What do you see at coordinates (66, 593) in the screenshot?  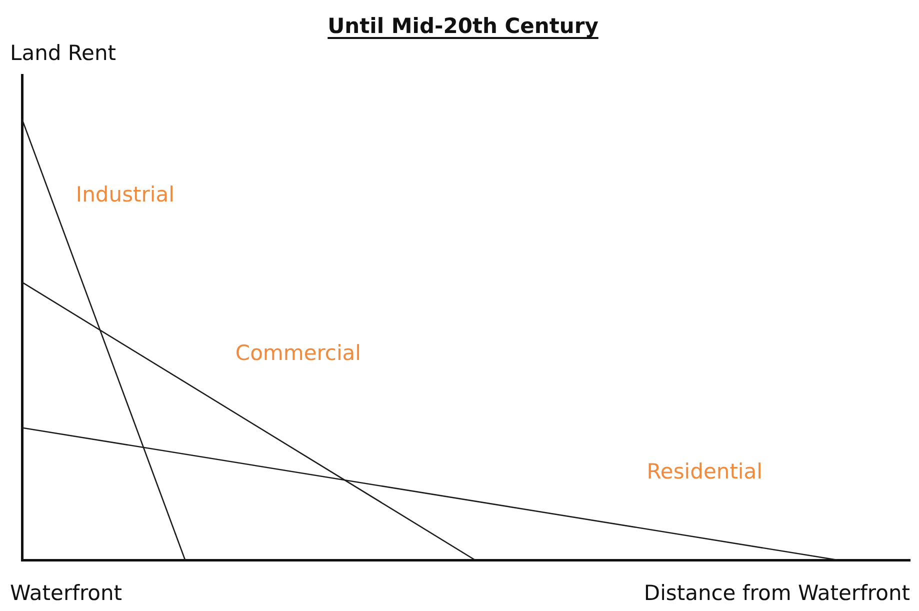 I see `text: Waterfront` at bounding box center [66, 593].